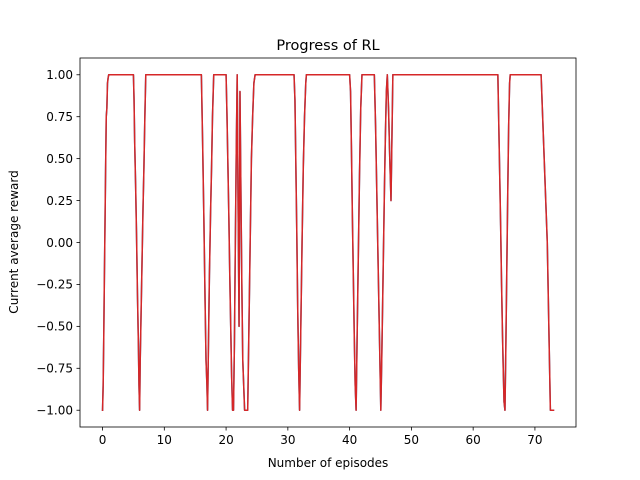 This screenshot has height=480, width=640. Describe the element at coordinates (321, 437) in the screenshot. I see `x-axis-ticks: 0 10 20 30 40 50 60 70` at that location.